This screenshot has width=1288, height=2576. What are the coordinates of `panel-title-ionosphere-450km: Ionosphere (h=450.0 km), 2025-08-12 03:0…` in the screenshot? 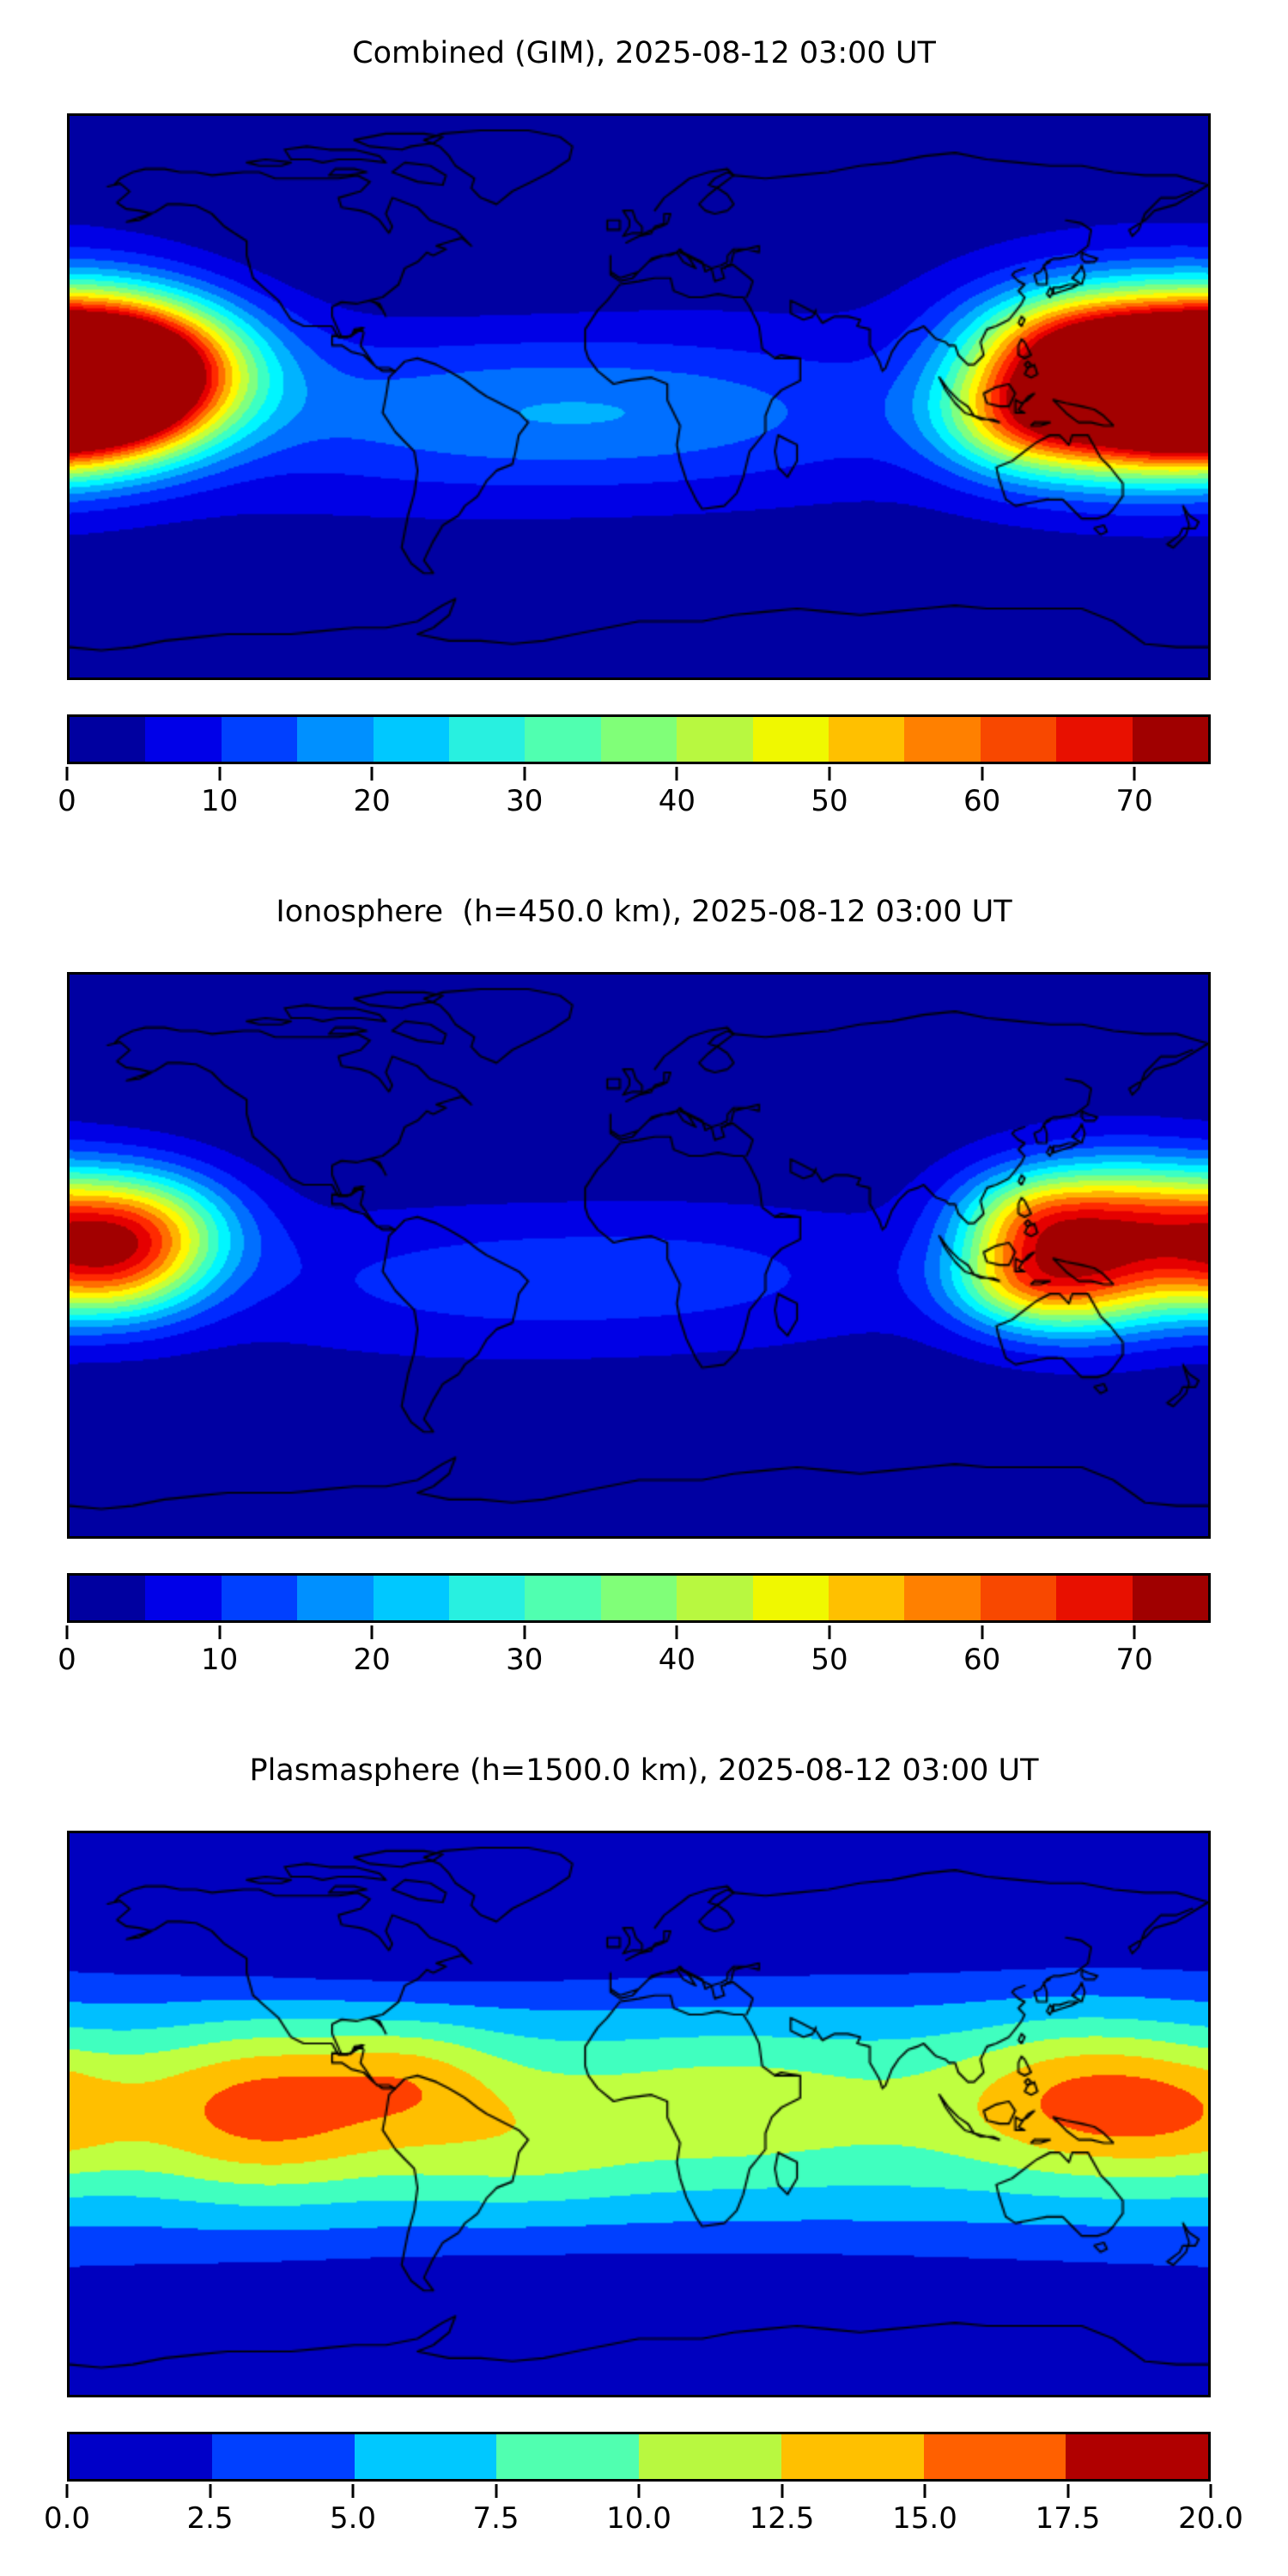 It's located at (644, 912).